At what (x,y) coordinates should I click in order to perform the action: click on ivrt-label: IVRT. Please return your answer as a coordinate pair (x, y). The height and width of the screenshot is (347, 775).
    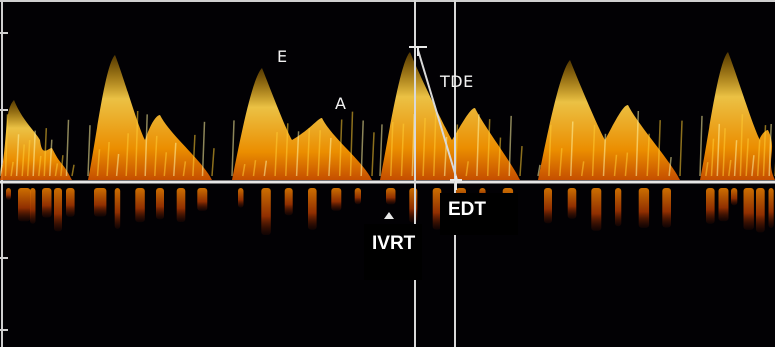
    Looking at the image, I should click on (393, 252).